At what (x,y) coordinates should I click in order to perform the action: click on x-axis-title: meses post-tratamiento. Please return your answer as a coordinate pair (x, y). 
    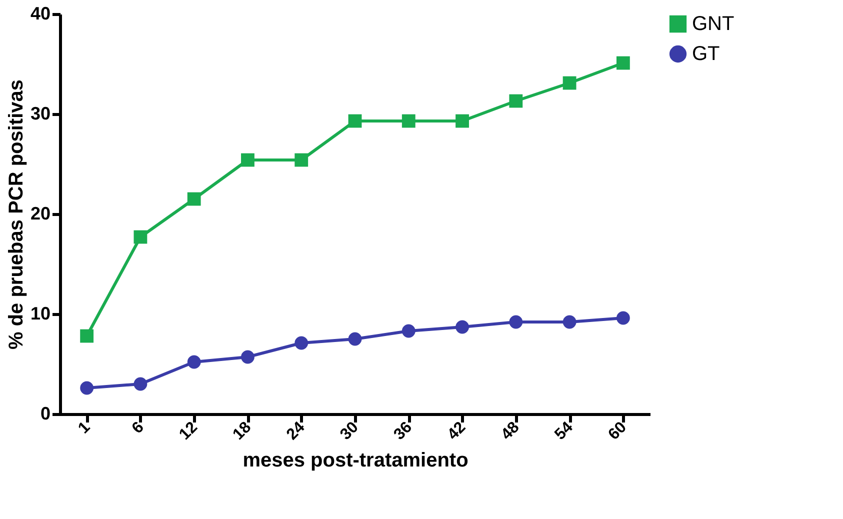
    Looking at the image, I should click on (355, 461).